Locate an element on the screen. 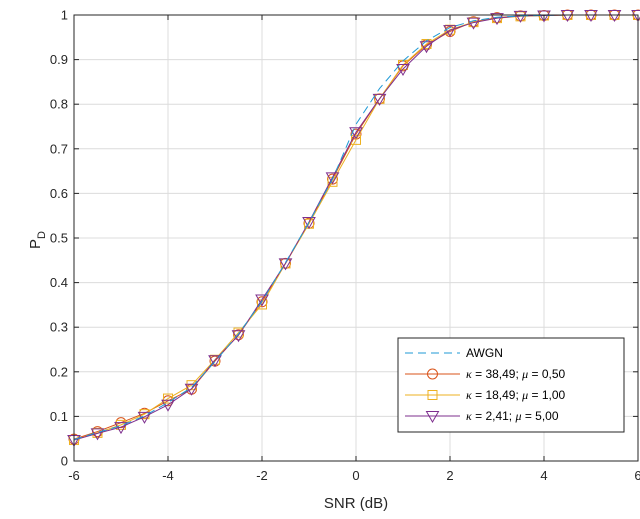 The height and width of the screenshot is (519, 640). x-tick-label: 0 is located at coordinates (355, 475).